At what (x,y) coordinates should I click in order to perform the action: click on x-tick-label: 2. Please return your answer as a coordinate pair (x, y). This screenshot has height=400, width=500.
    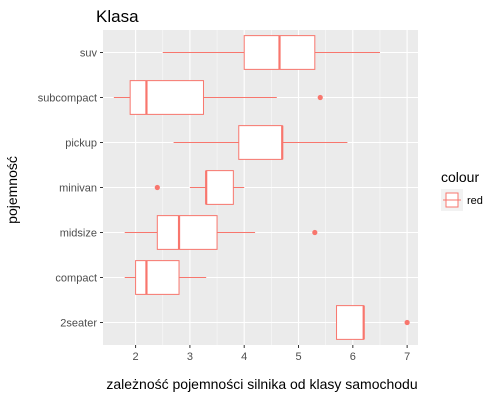
    Looking at the image, I should click on (136, 357).